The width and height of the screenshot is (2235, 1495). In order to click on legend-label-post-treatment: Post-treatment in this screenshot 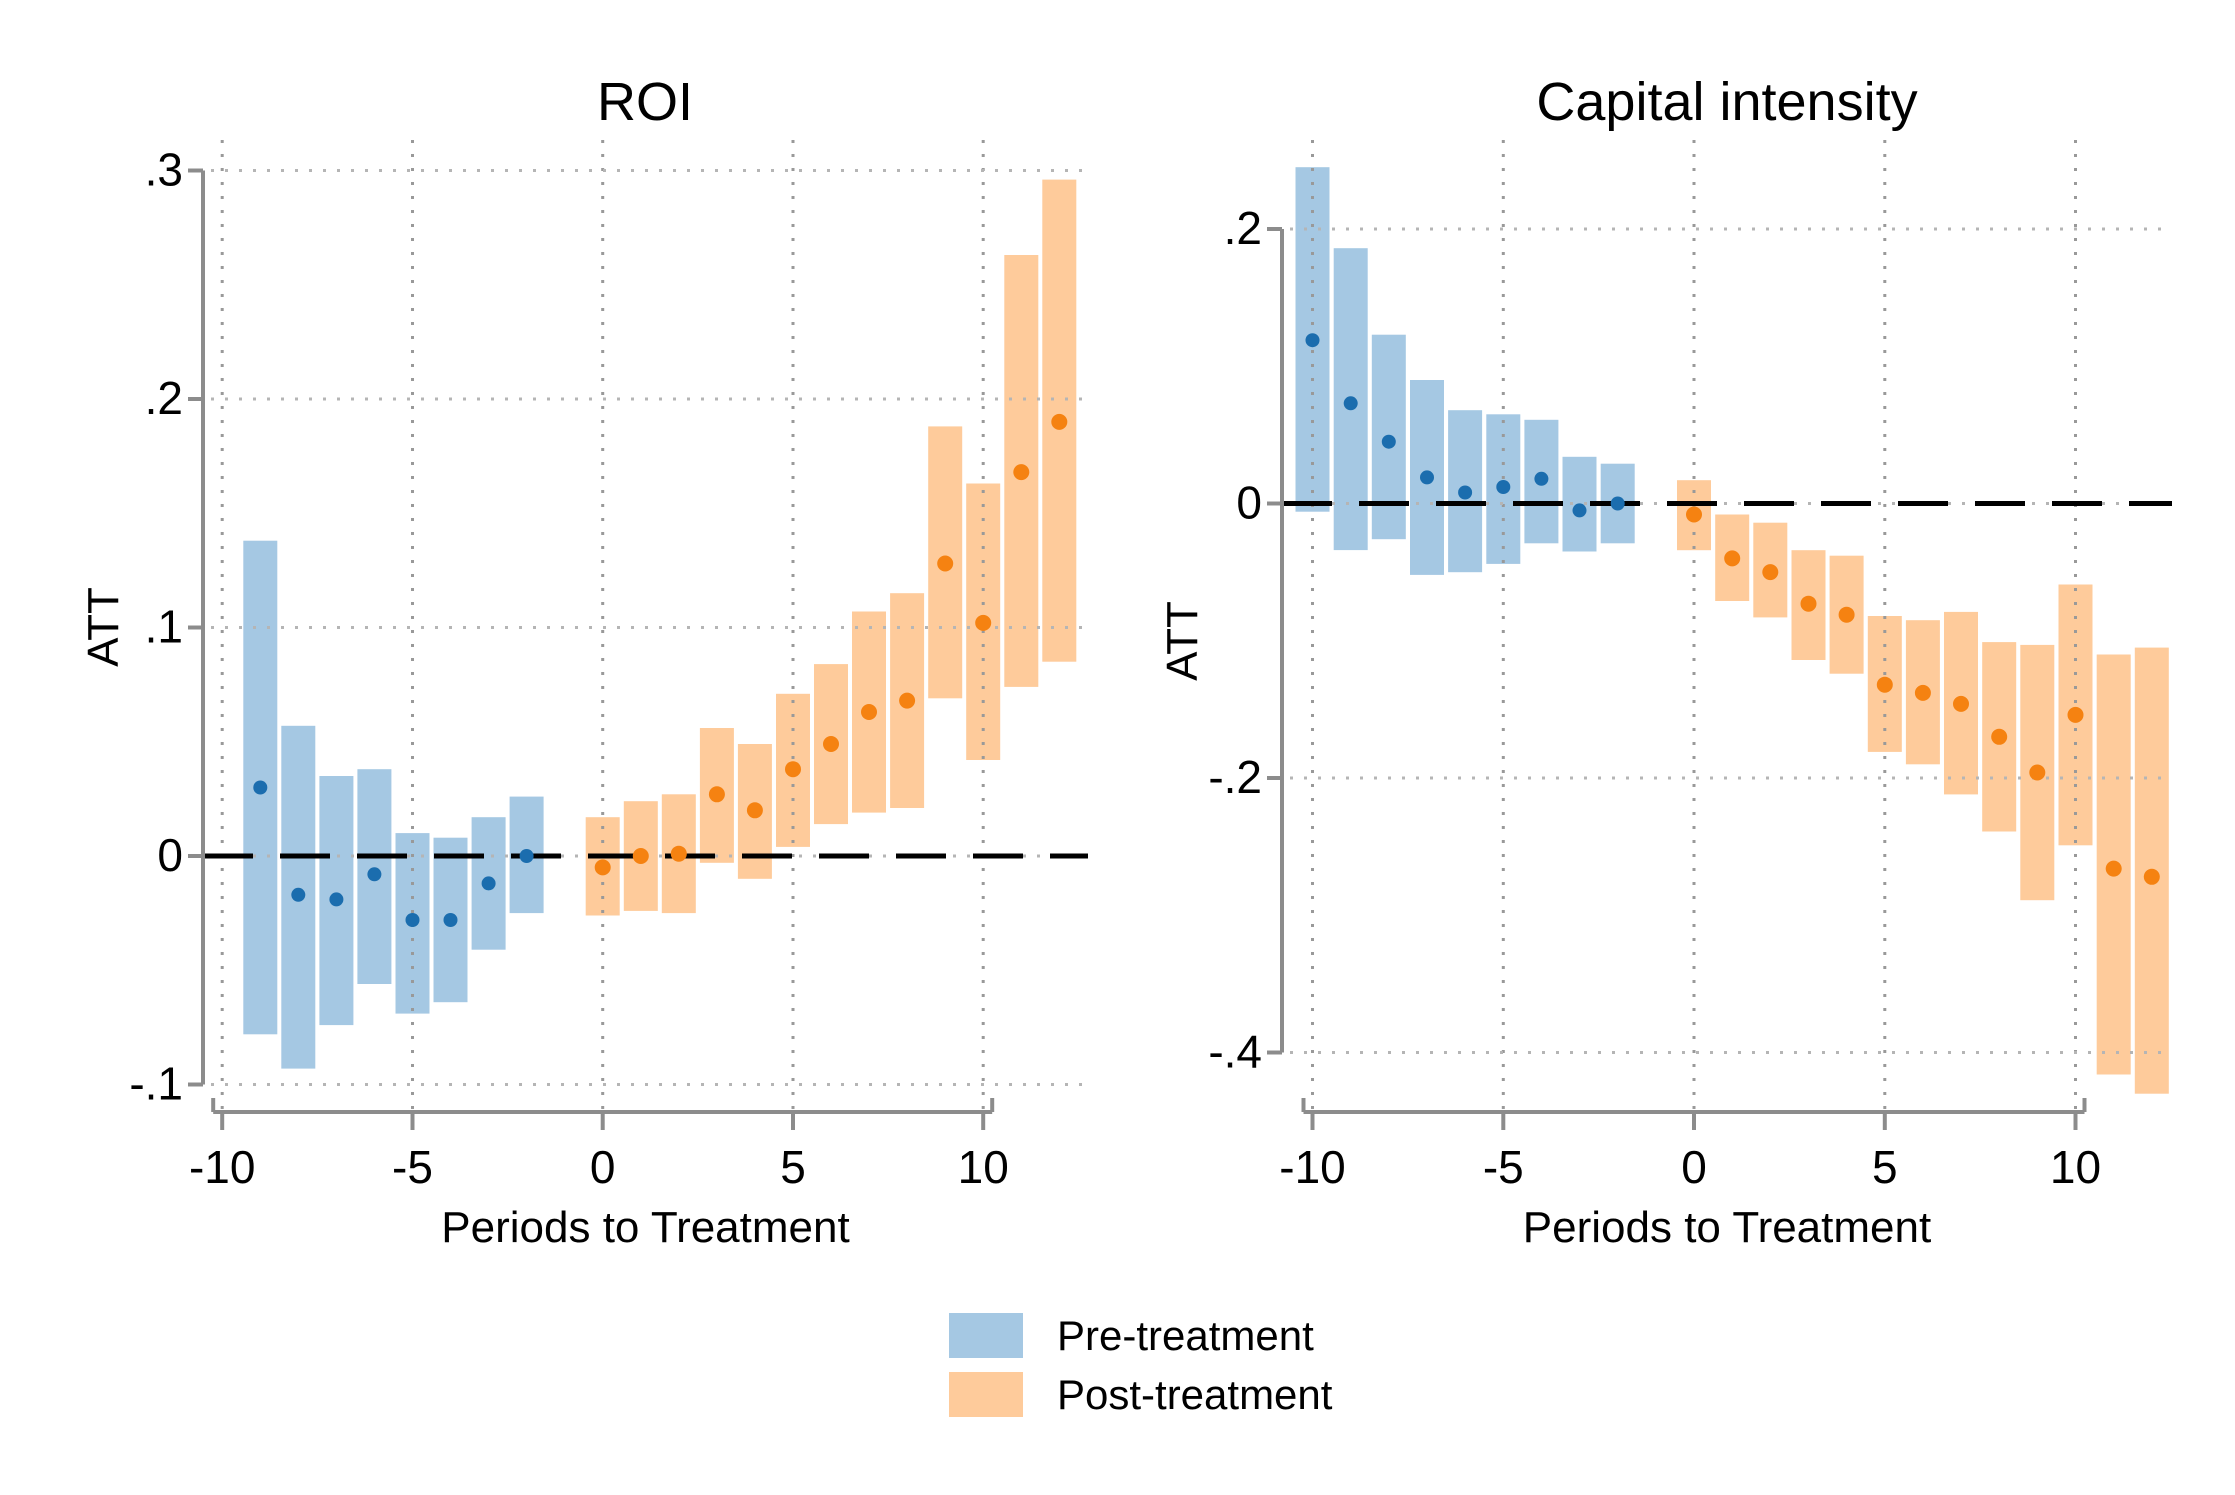, I will do `click(1195, 1394)`.